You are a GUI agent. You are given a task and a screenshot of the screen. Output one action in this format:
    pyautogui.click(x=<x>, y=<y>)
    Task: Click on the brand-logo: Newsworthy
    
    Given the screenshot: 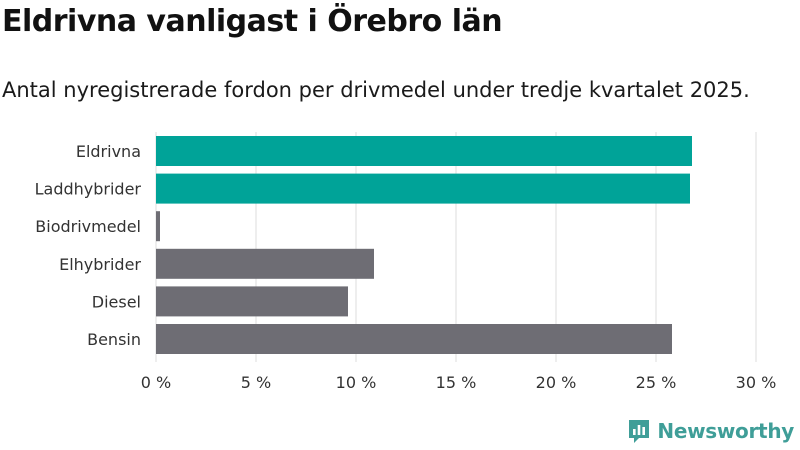 What is the action you would take?
    pyautogui.click(x=710, y=431)
    